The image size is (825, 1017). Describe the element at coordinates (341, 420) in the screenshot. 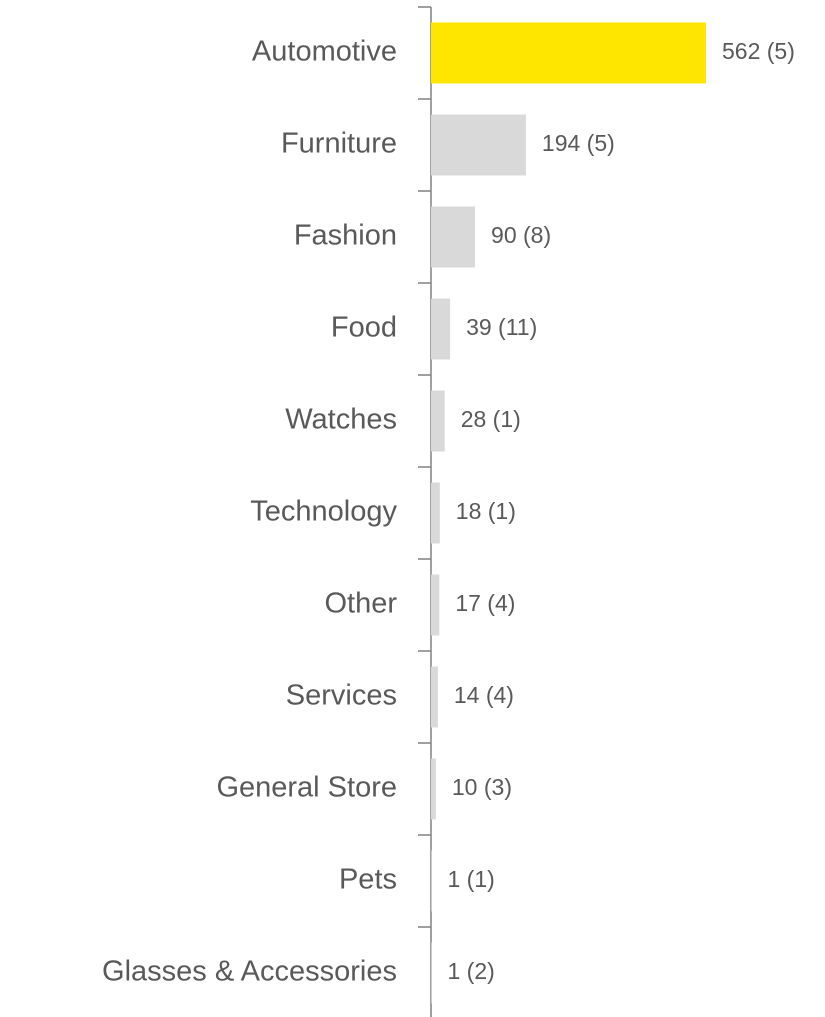

I see `category-label: Watches` at that location.